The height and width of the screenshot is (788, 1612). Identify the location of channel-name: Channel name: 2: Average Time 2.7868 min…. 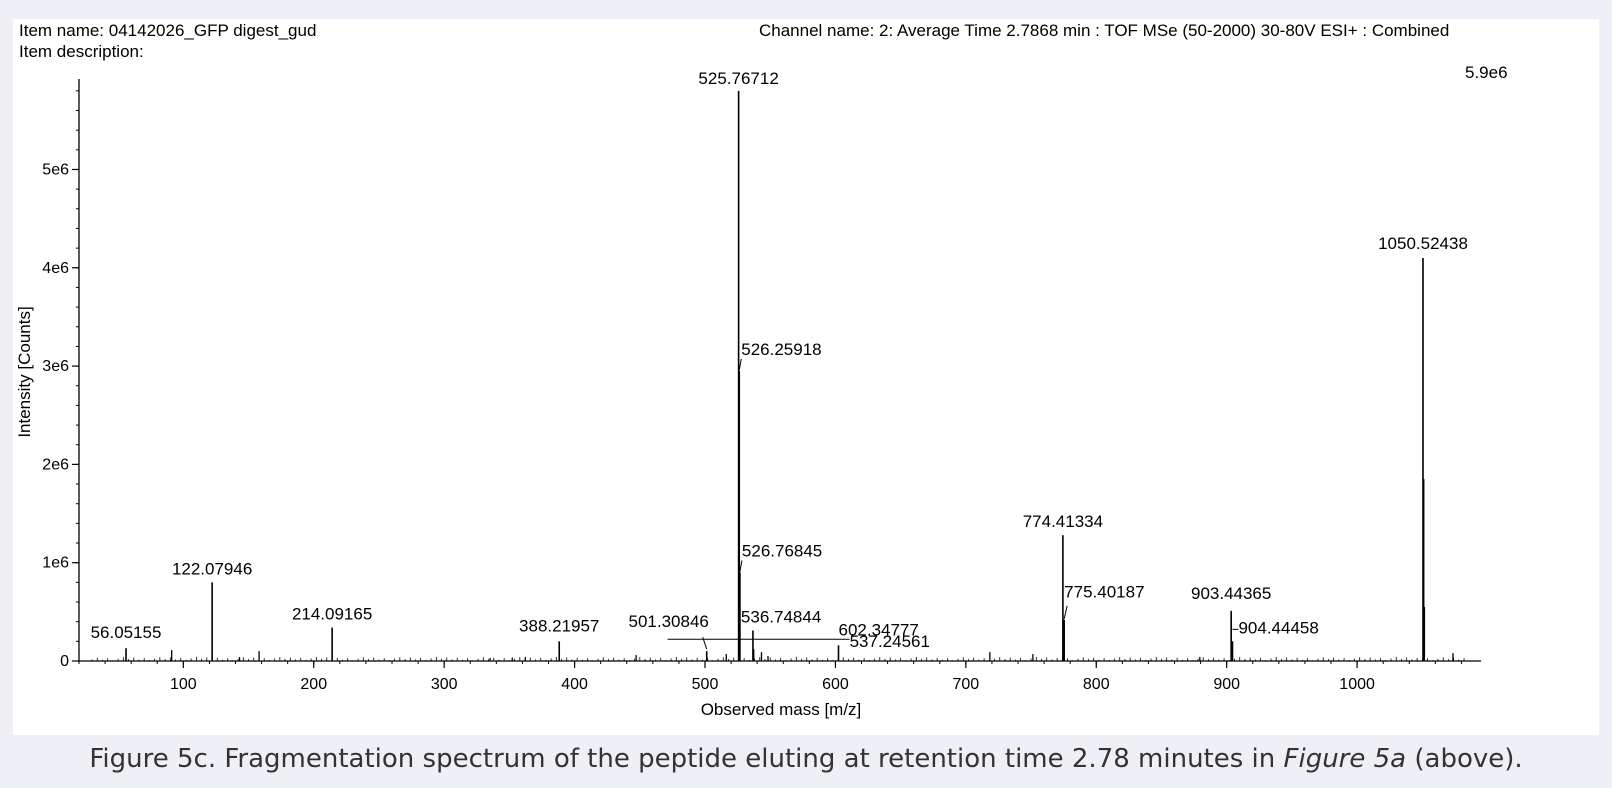
(1104, 30).